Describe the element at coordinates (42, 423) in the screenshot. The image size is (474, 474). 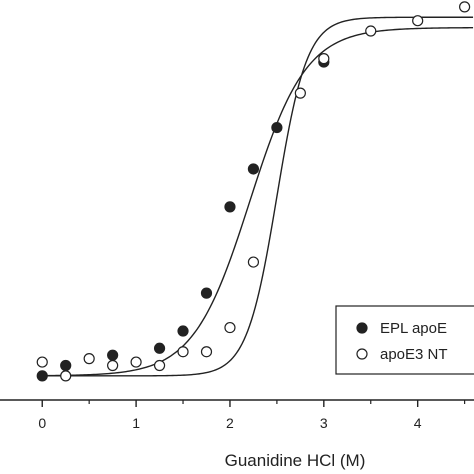
I see `x-tick-label: 0` at that location.